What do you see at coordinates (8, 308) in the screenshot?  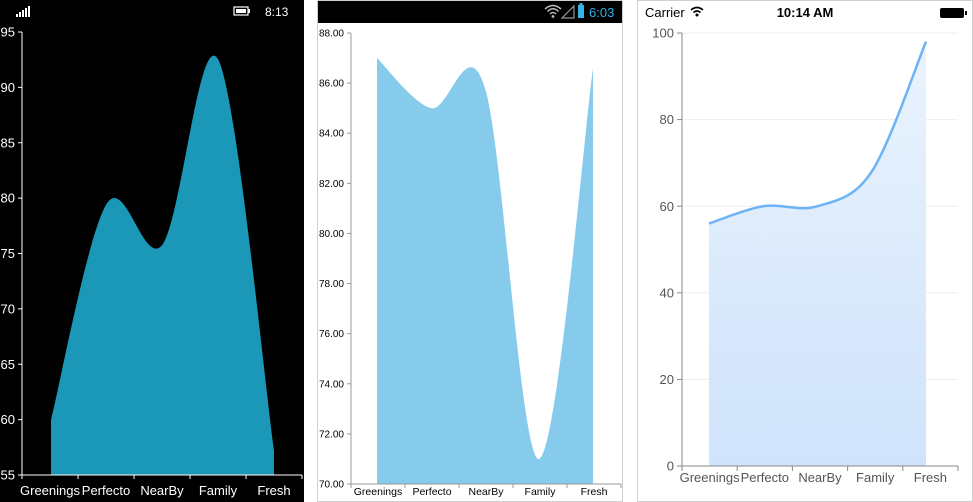 I see `y-tick-label: 70` at bounding box center [8, 308].